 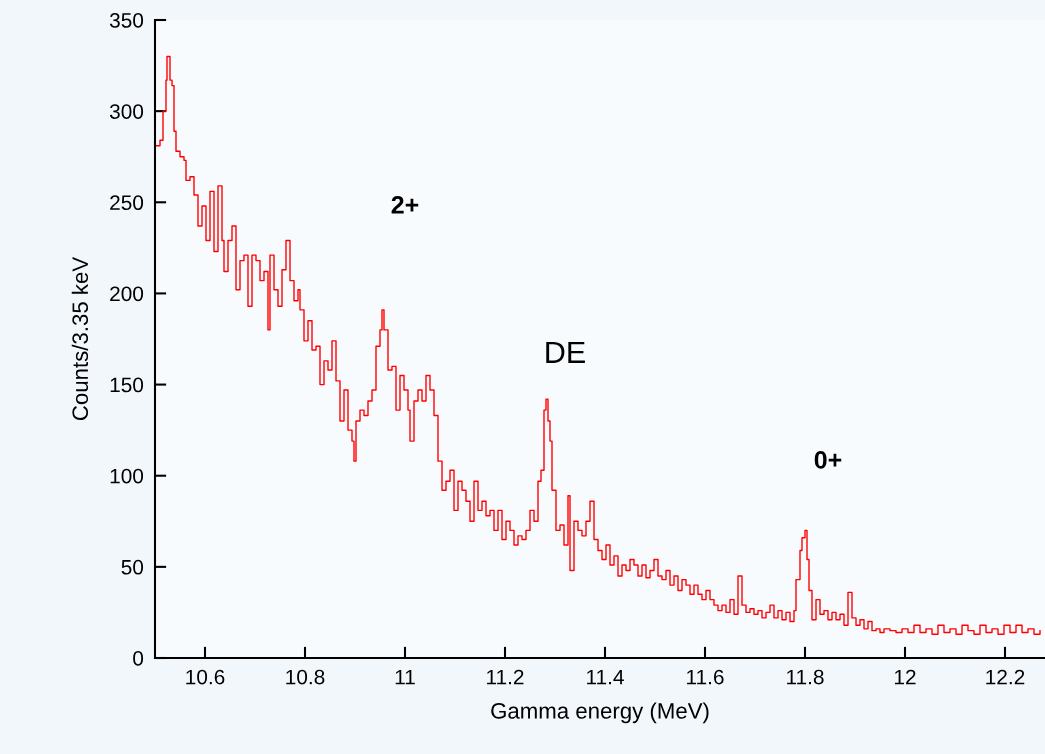 I want to click on y-tick-label: 100, so click(x=127, y=476).